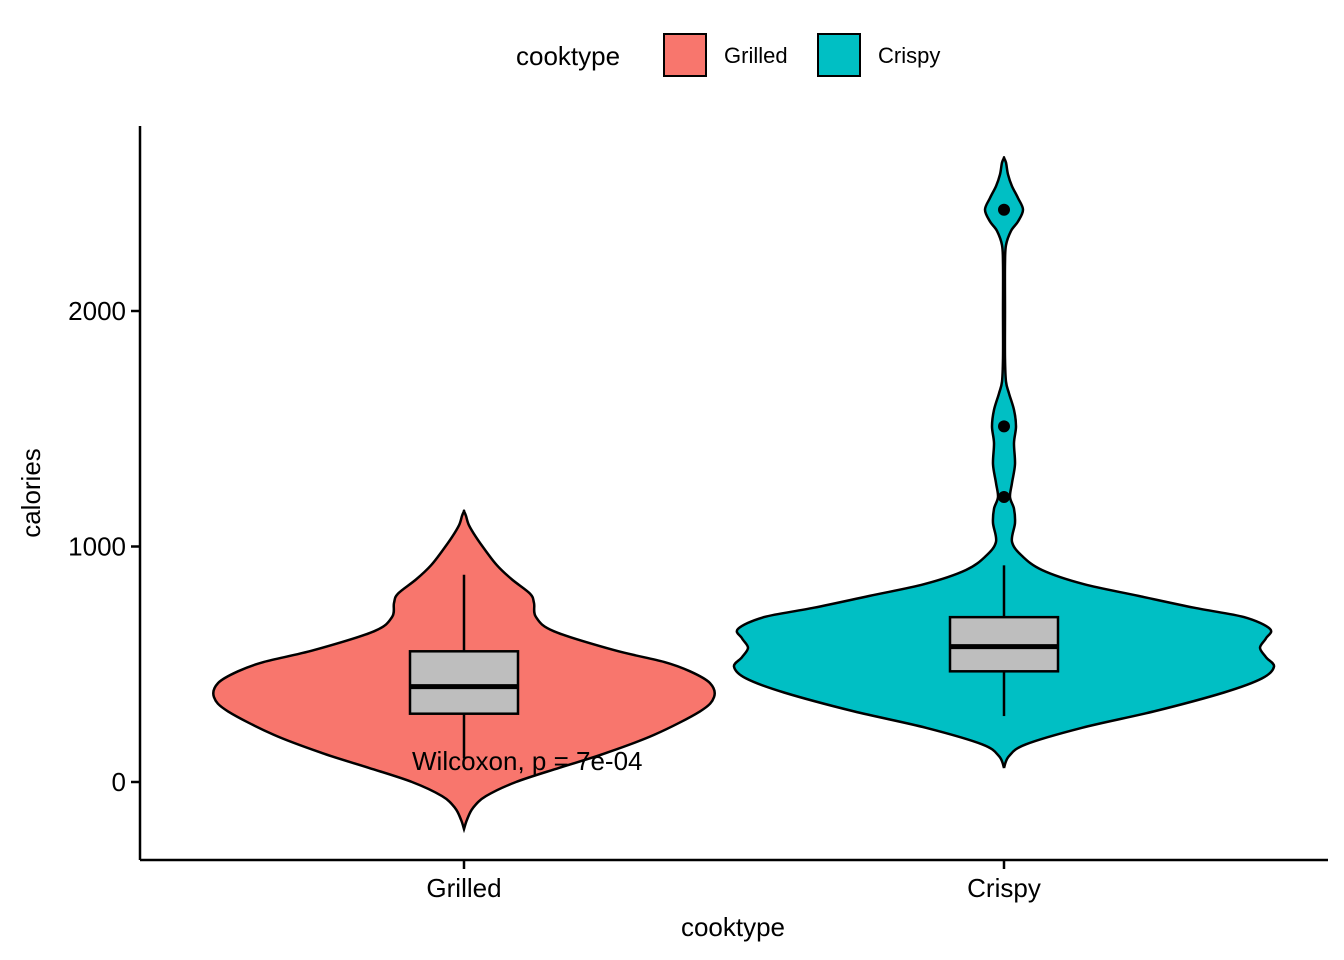 Image resolution: width=1344 pixels, height=960 pixels. What do you see at coordinates (463, 888) in the screenshot?
I see `x-tick-label-grilled: Grilled` at bounding box center [463, 888].